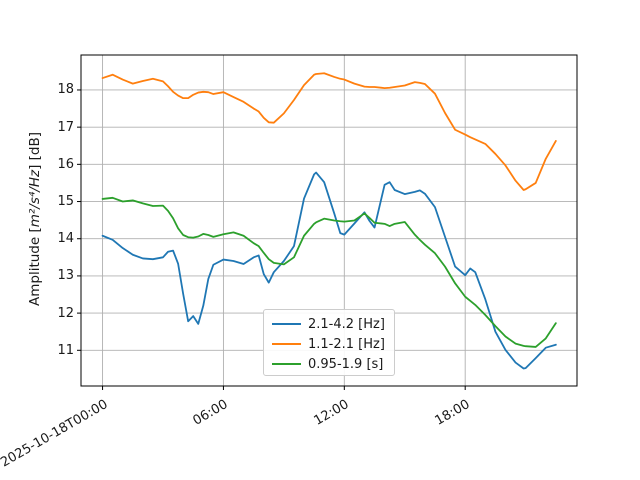  I want to click on y-tick-label: 14, so click(65, 239).